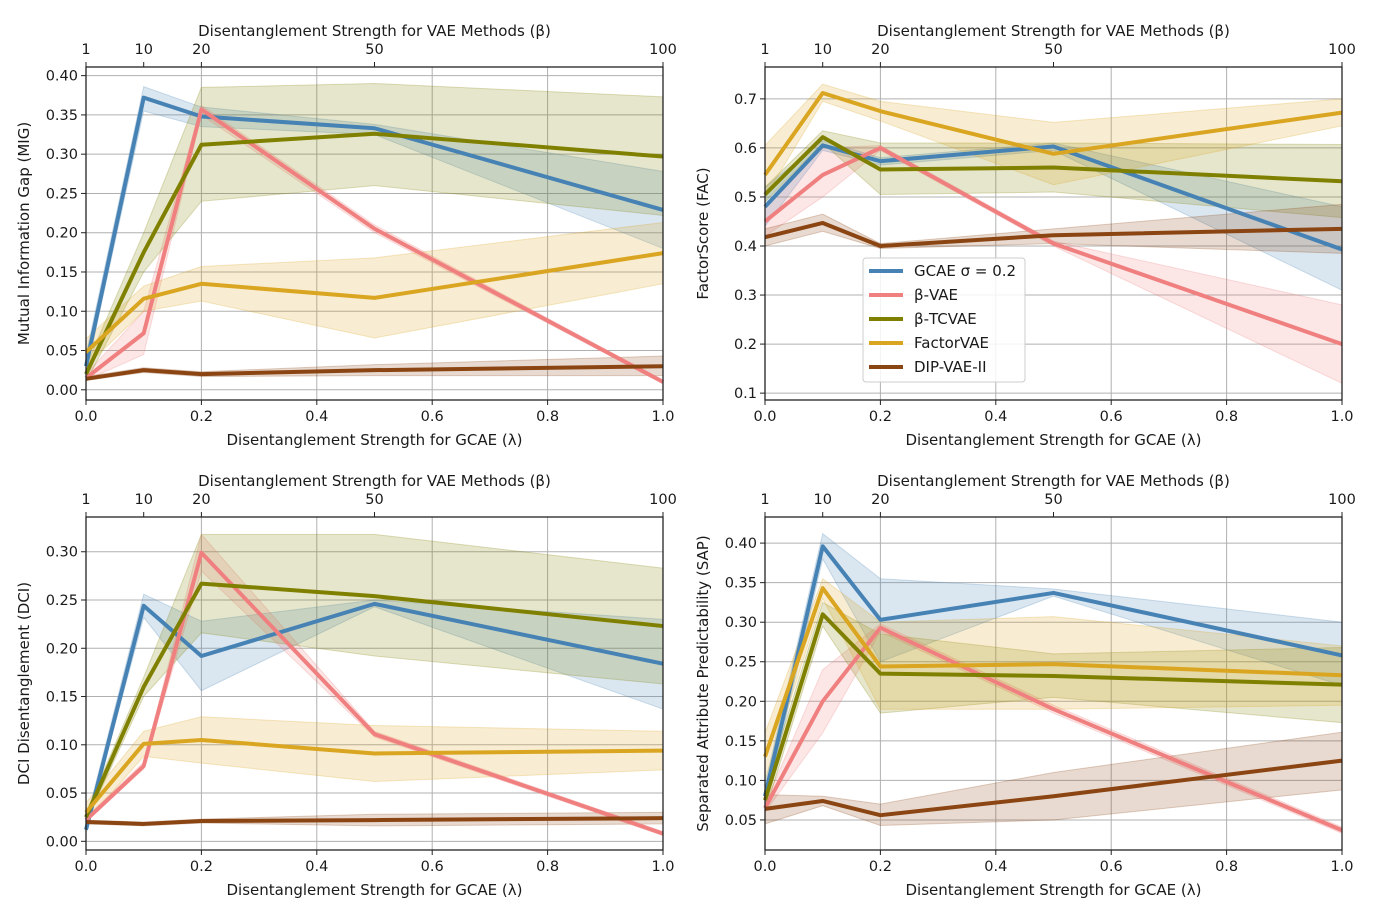 The image size is (1380, 922). What do you see at coordinates (950, 367) in the screenshot?
I see `legend-entry: DIP-VAE-II` at bounding box center [950, 367].